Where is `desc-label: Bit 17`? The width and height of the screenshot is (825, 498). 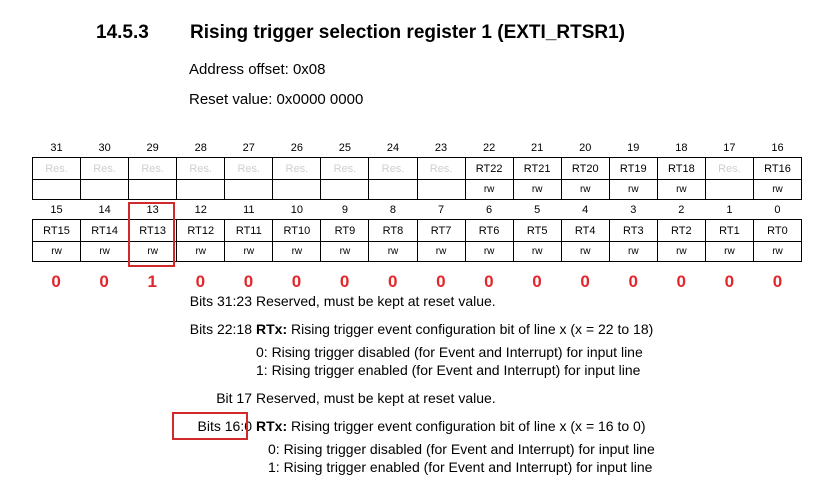
desc-label: Bit 17 is located at coordinates (234, 398).